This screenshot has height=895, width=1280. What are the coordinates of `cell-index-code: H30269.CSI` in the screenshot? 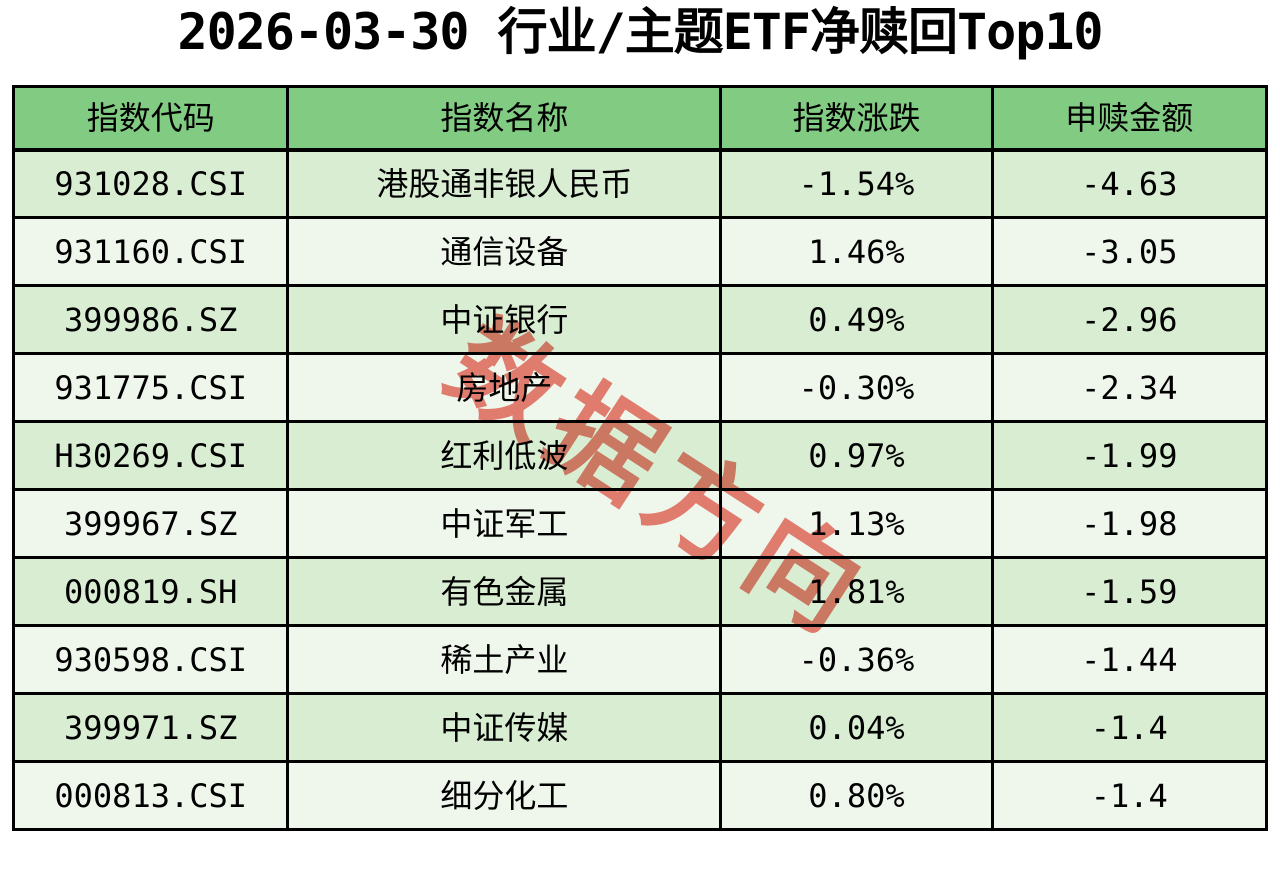 It's located at (150, 455).